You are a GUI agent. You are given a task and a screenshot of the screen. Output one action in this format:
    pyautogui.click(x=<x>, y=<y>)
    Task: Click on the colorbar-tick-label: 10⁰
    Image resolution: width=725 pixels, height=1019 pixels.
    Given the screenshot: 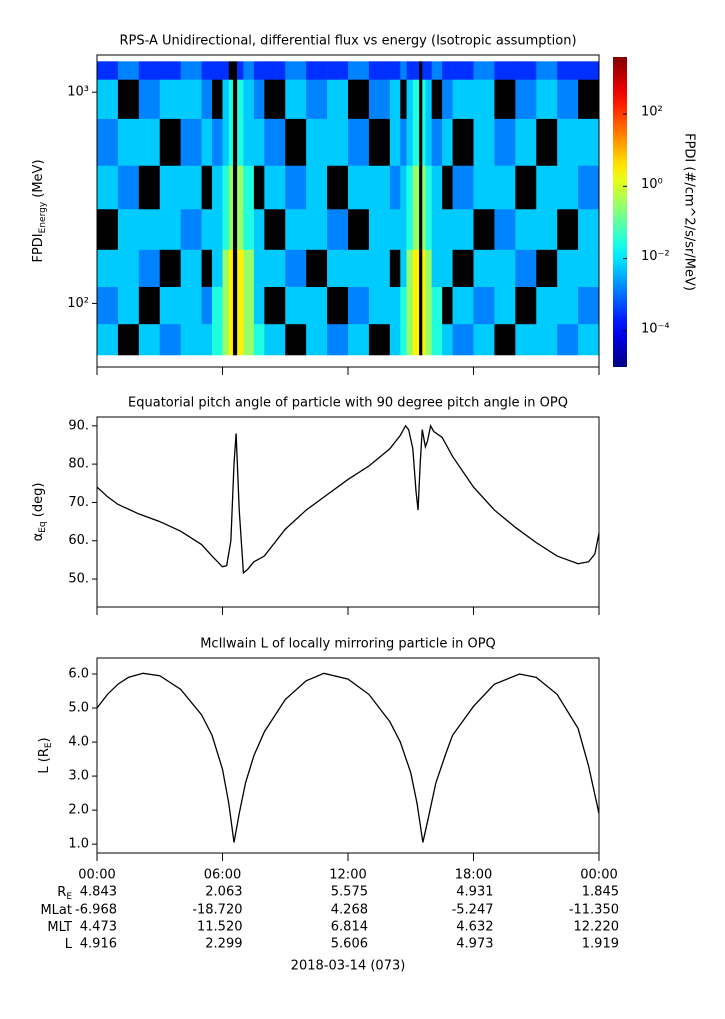 What is the action you would take?
    pyautogui.click(x=652, y=184)
    